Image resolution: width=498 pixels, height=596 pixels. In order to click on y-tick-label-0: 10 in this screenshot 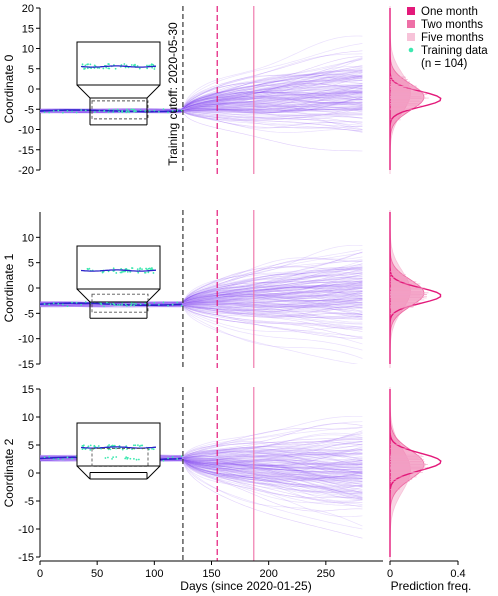, I will do `click(28, 50)`.